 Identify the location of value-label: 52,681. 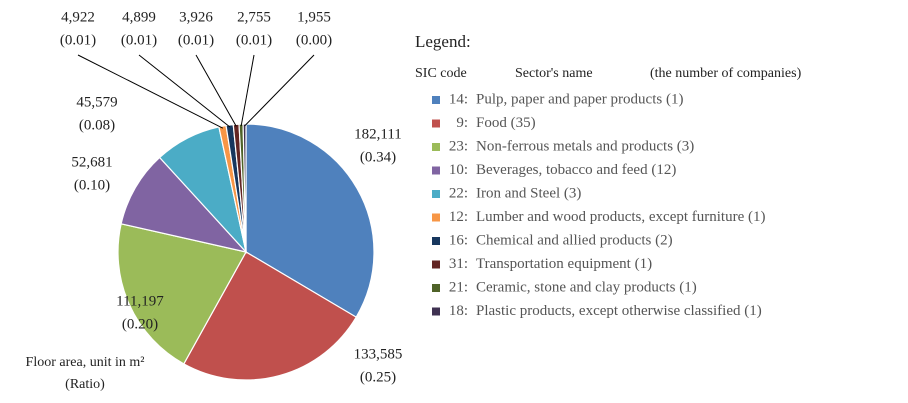
(91, 162).